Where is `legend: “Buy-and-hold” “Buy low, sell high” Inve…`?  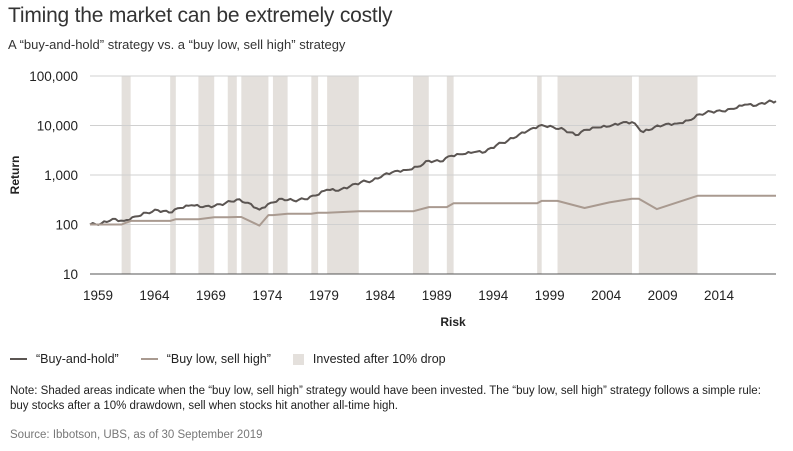
legend: “Buy-and-hold” “Buy low, sell high” Inve… is located at coordinates (239, 359).